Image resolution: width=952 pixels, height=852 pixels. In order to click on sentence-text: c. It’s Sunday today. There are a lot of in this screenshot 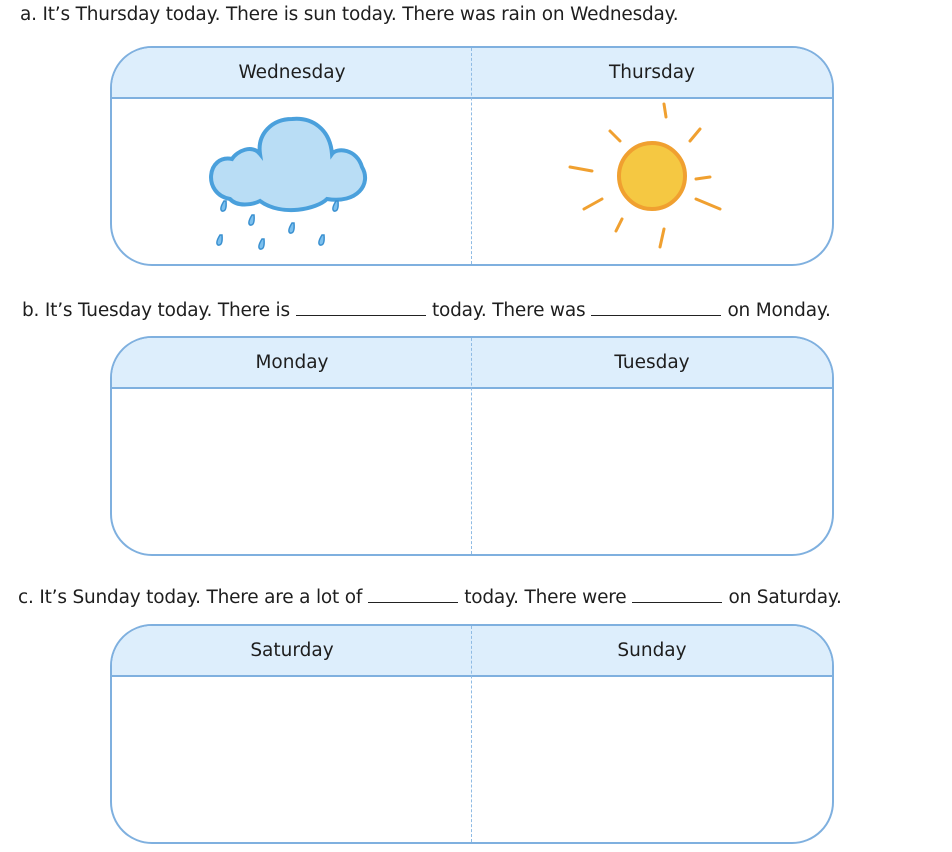, I will do `click(190, 597)`.